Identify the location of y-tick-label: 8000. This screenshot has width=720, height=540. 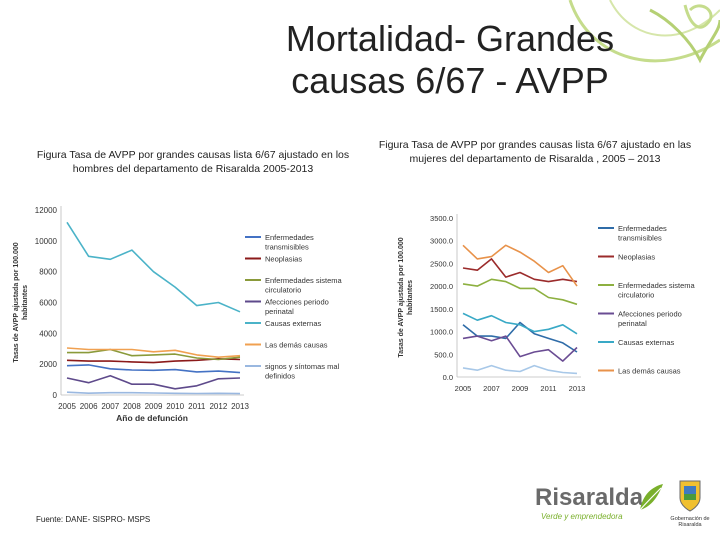
(48, 272).